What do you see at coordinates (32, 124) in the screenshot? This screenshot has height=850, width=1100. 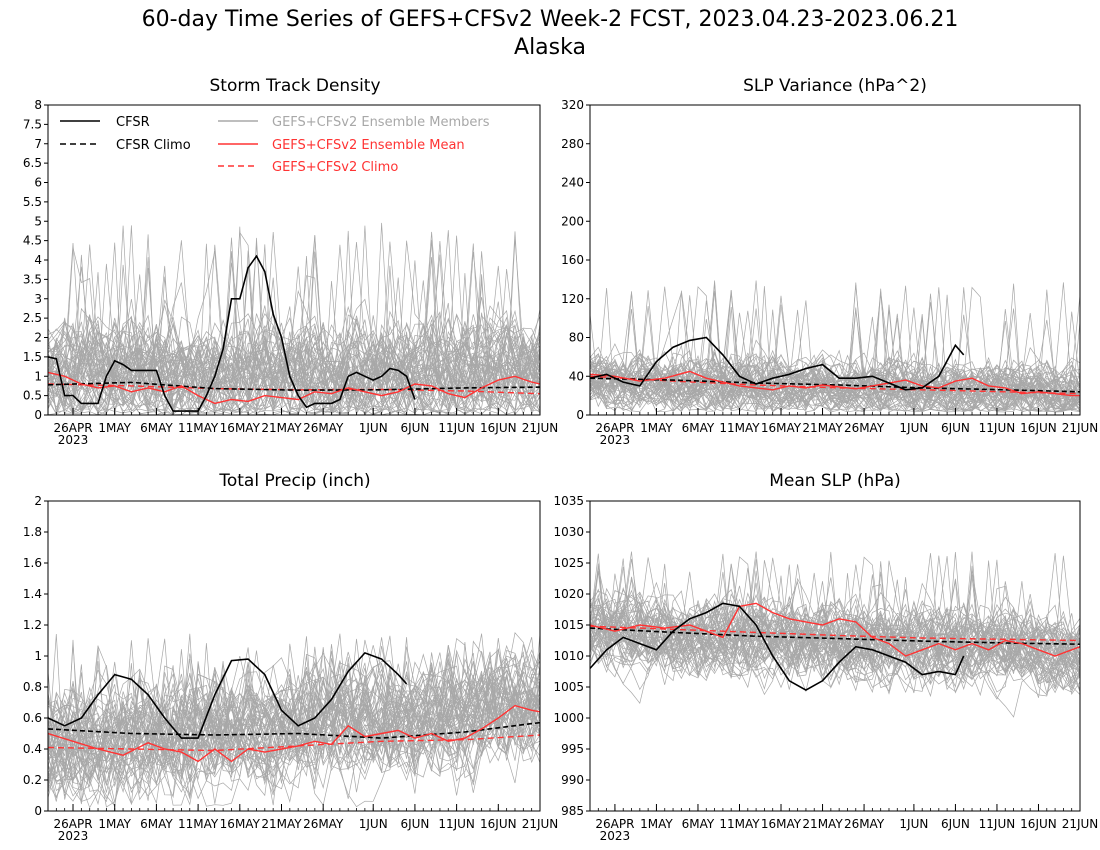 I see `y-tick-label: 7.5` at bounding box center [32, 124].